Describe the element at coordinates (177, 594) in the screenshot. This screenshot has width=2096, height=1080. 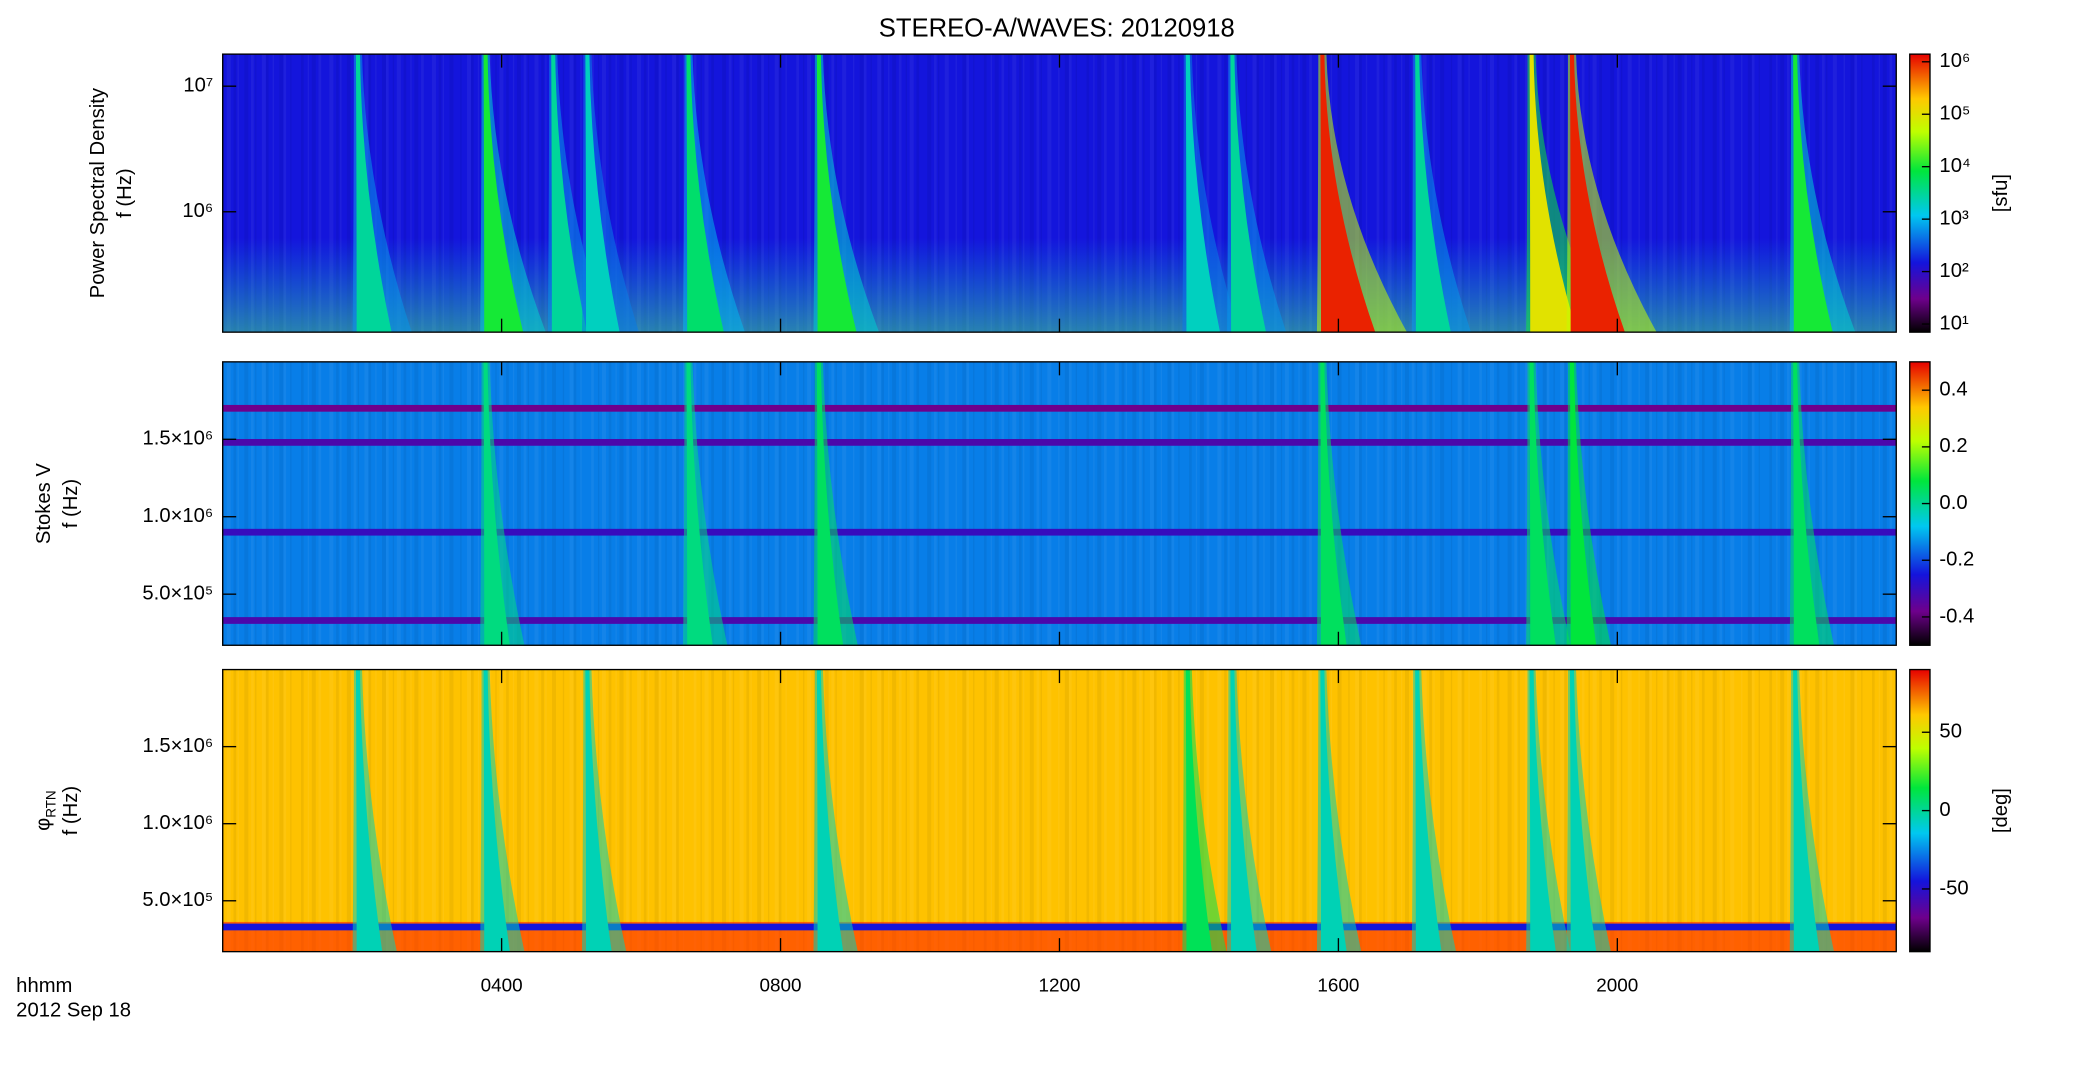
I see `y-tick-label: 5.0×10⁵` at that location.